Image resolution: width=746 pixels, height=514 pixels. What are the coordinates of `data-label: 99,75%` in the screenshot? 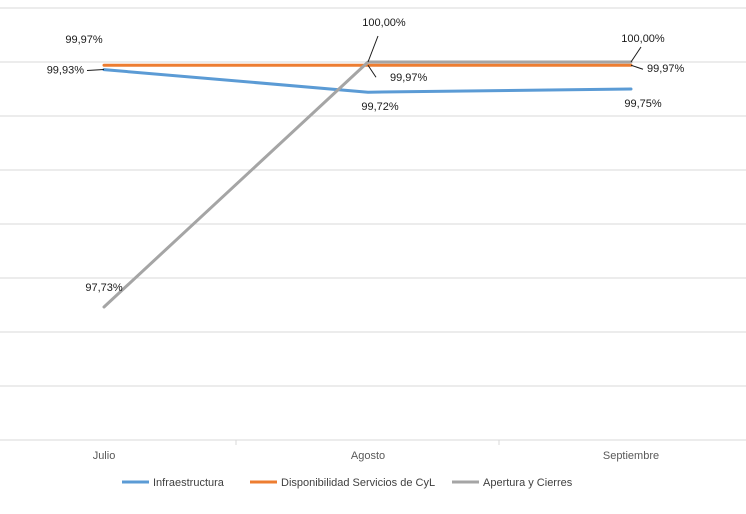 It's located at (643, 104).